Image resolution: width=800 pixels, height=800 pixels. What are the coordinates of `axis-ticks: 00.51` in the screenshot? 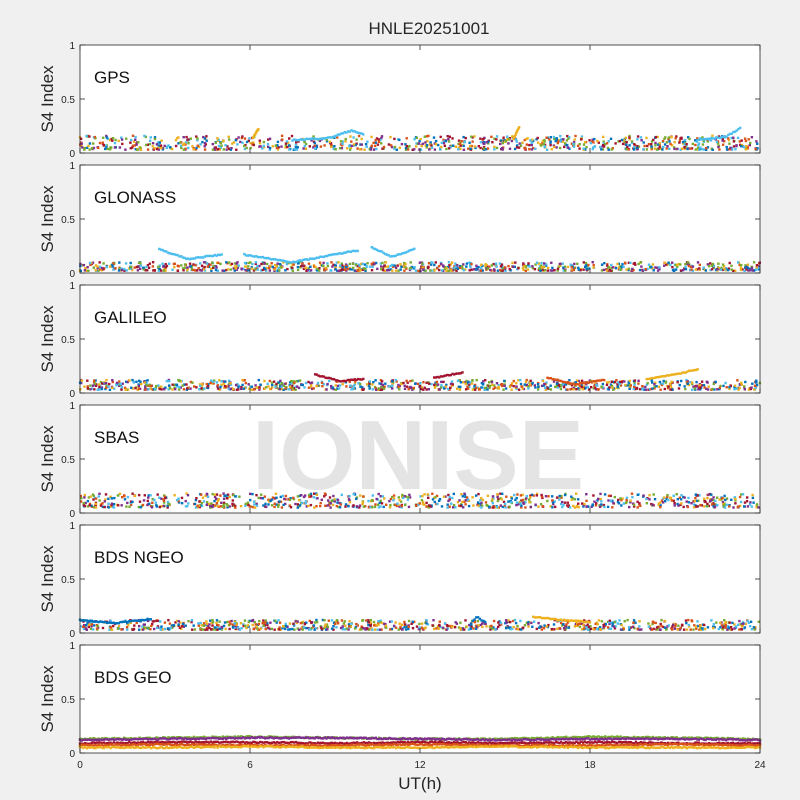 It's located at (411, 340).